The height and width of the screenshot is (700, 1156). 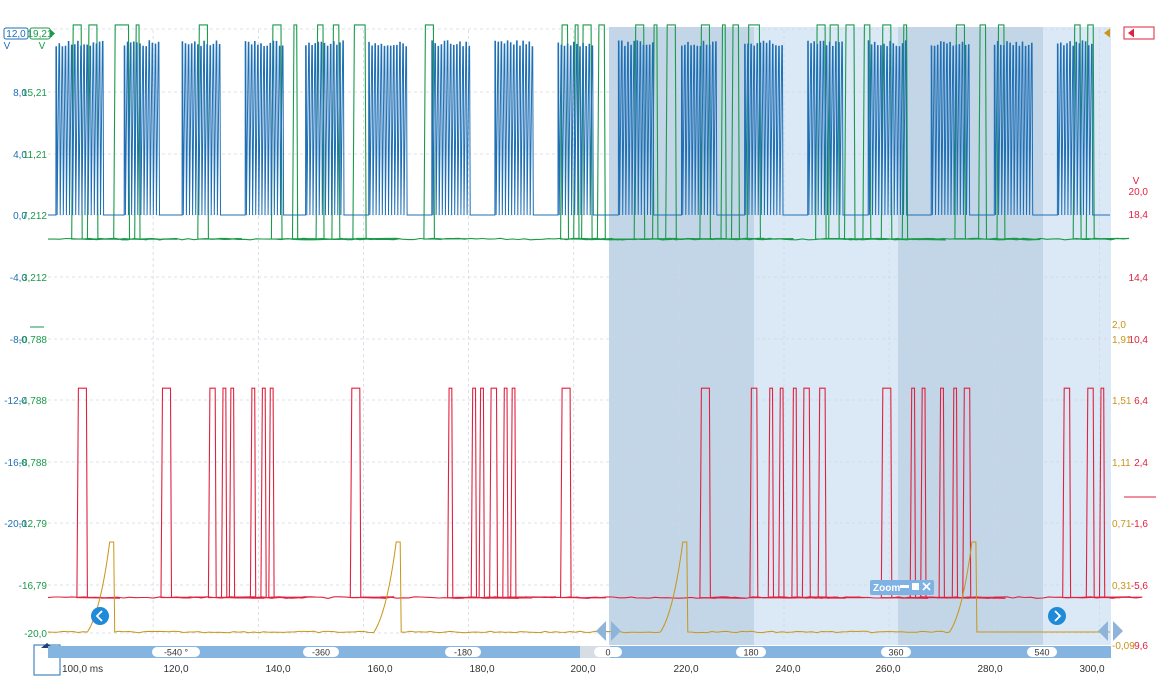 I want to click on green-axis-top-label: 19,21, so click(x=39, y=34).